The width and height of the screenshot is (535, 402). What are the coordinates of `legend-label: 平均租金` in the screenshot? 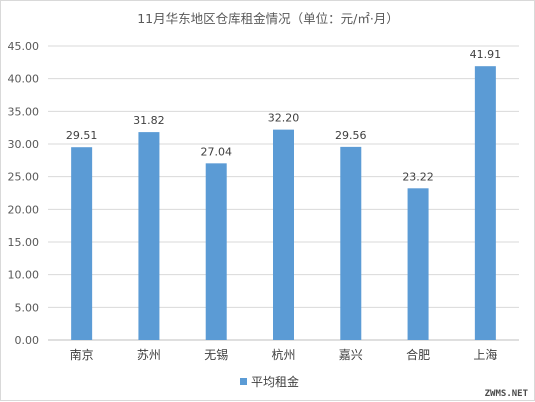 It's located at (275, 381).